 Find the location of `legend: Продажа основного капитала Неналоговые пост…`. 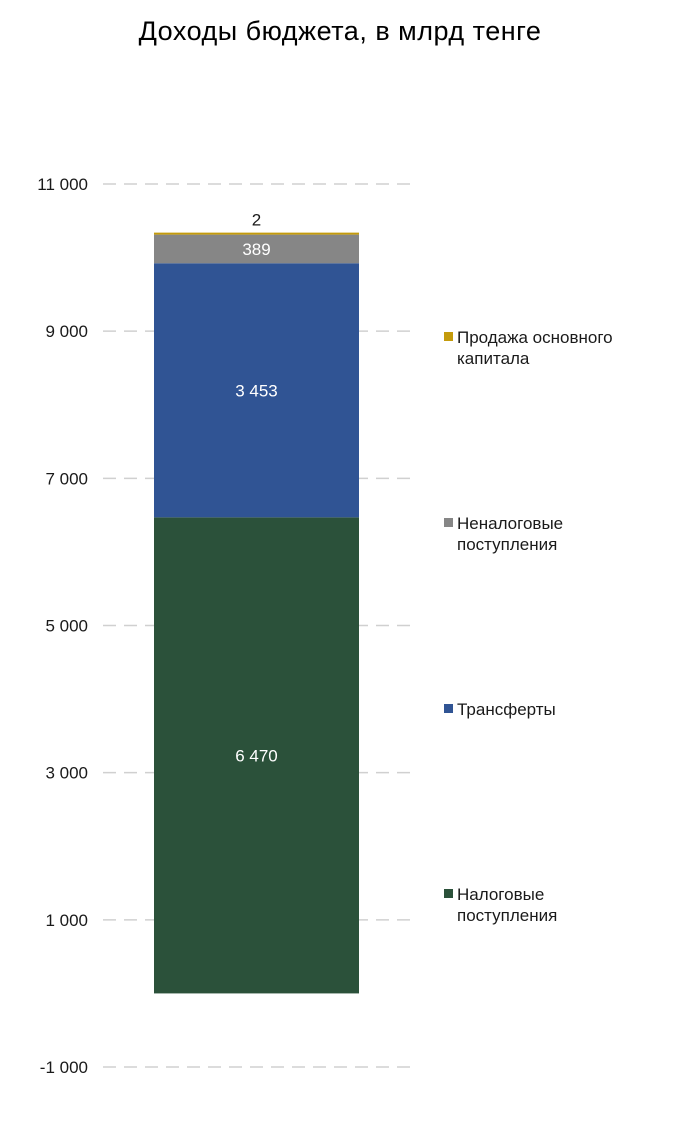

legend: Продажа основного капитала Неналоговые пост… is located at coordinates (528, 626).